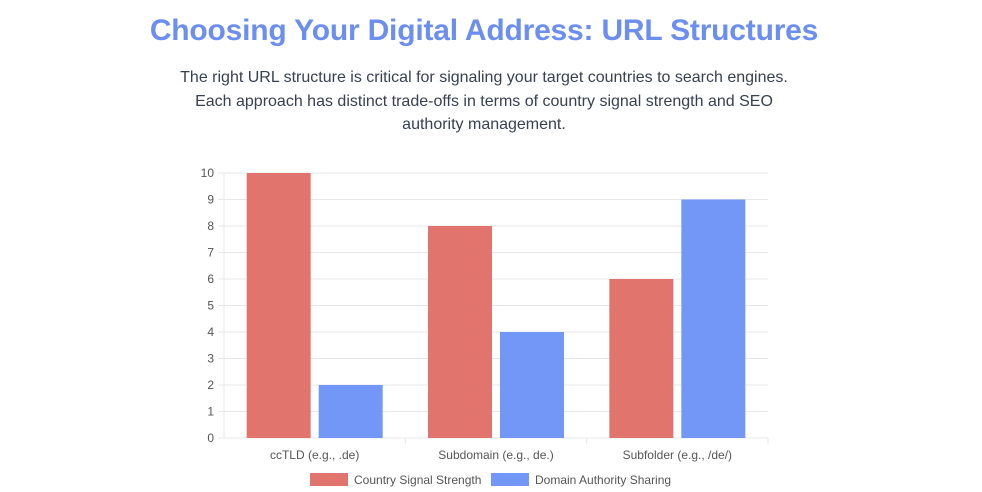 The height and width of the screenshot is (492, 982). I want to click on y-tick-label: 5, so click(210, 306).